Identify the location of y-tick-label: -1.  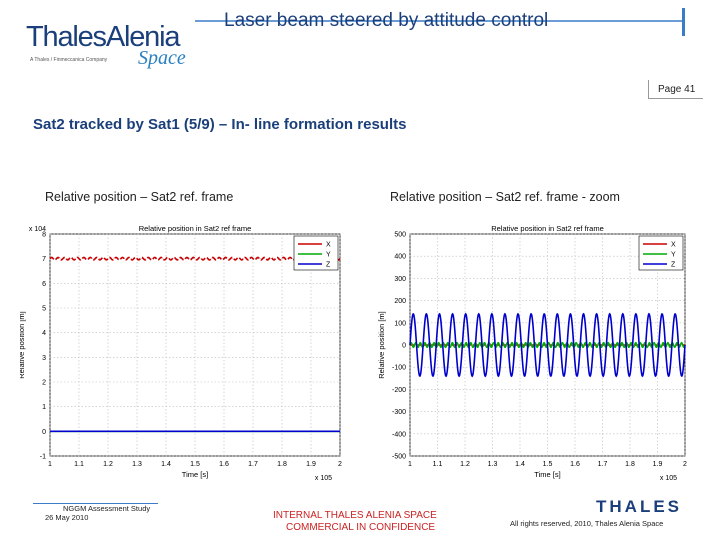
(43, 457).